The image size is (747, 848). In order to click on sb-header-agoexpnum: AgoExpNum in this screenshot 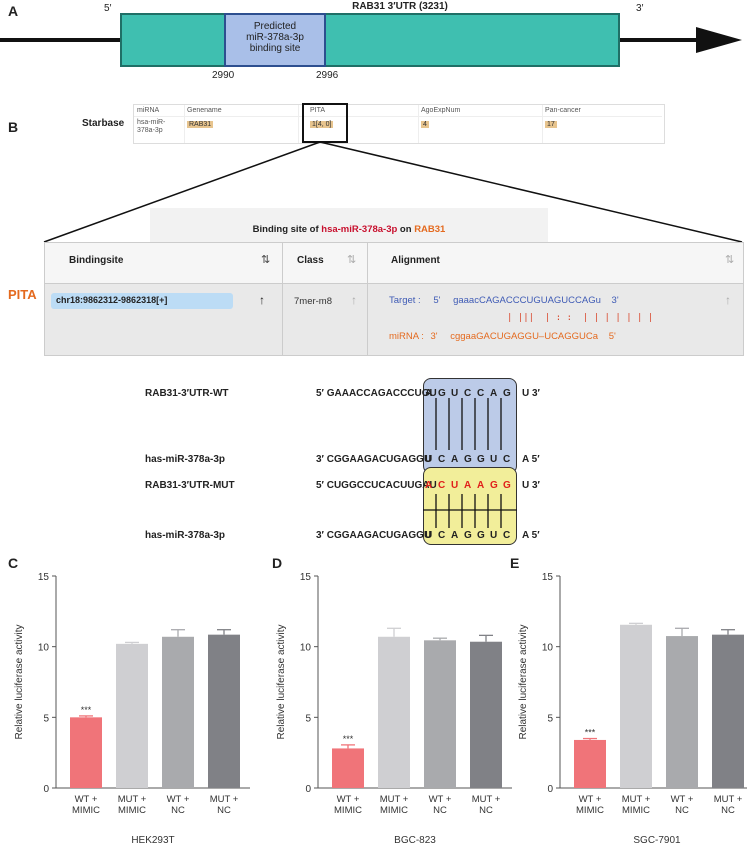, I will do `click(480, 111)`.